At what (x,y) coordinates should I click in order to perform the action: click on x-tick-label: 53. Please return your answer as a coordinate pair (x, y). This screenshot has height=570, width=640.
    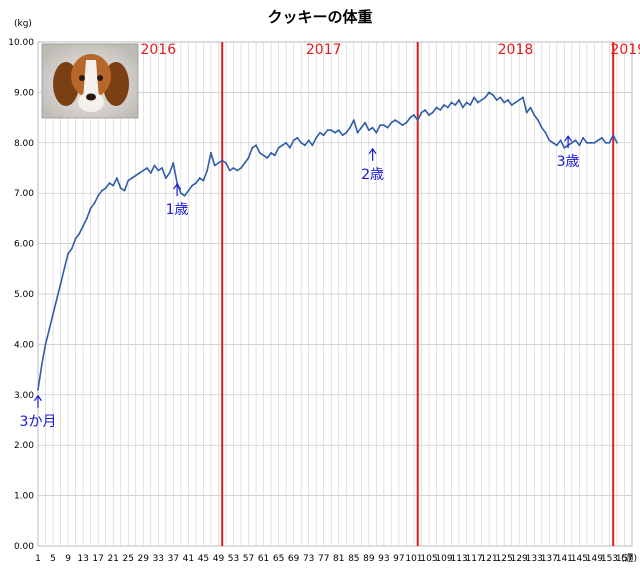
    Looking at the image, I should click on (233, 559).